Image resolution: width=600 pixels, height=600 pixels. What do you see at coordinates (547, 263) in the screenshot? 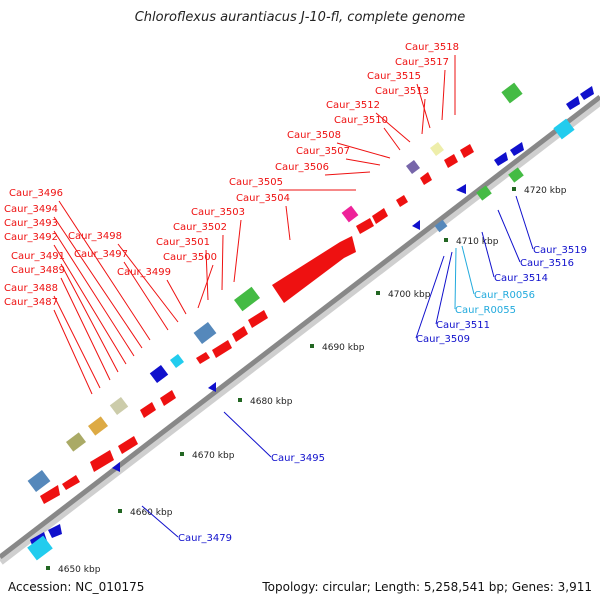
I see `gene-label: Caur_3516` at bounding box center [547, 263].